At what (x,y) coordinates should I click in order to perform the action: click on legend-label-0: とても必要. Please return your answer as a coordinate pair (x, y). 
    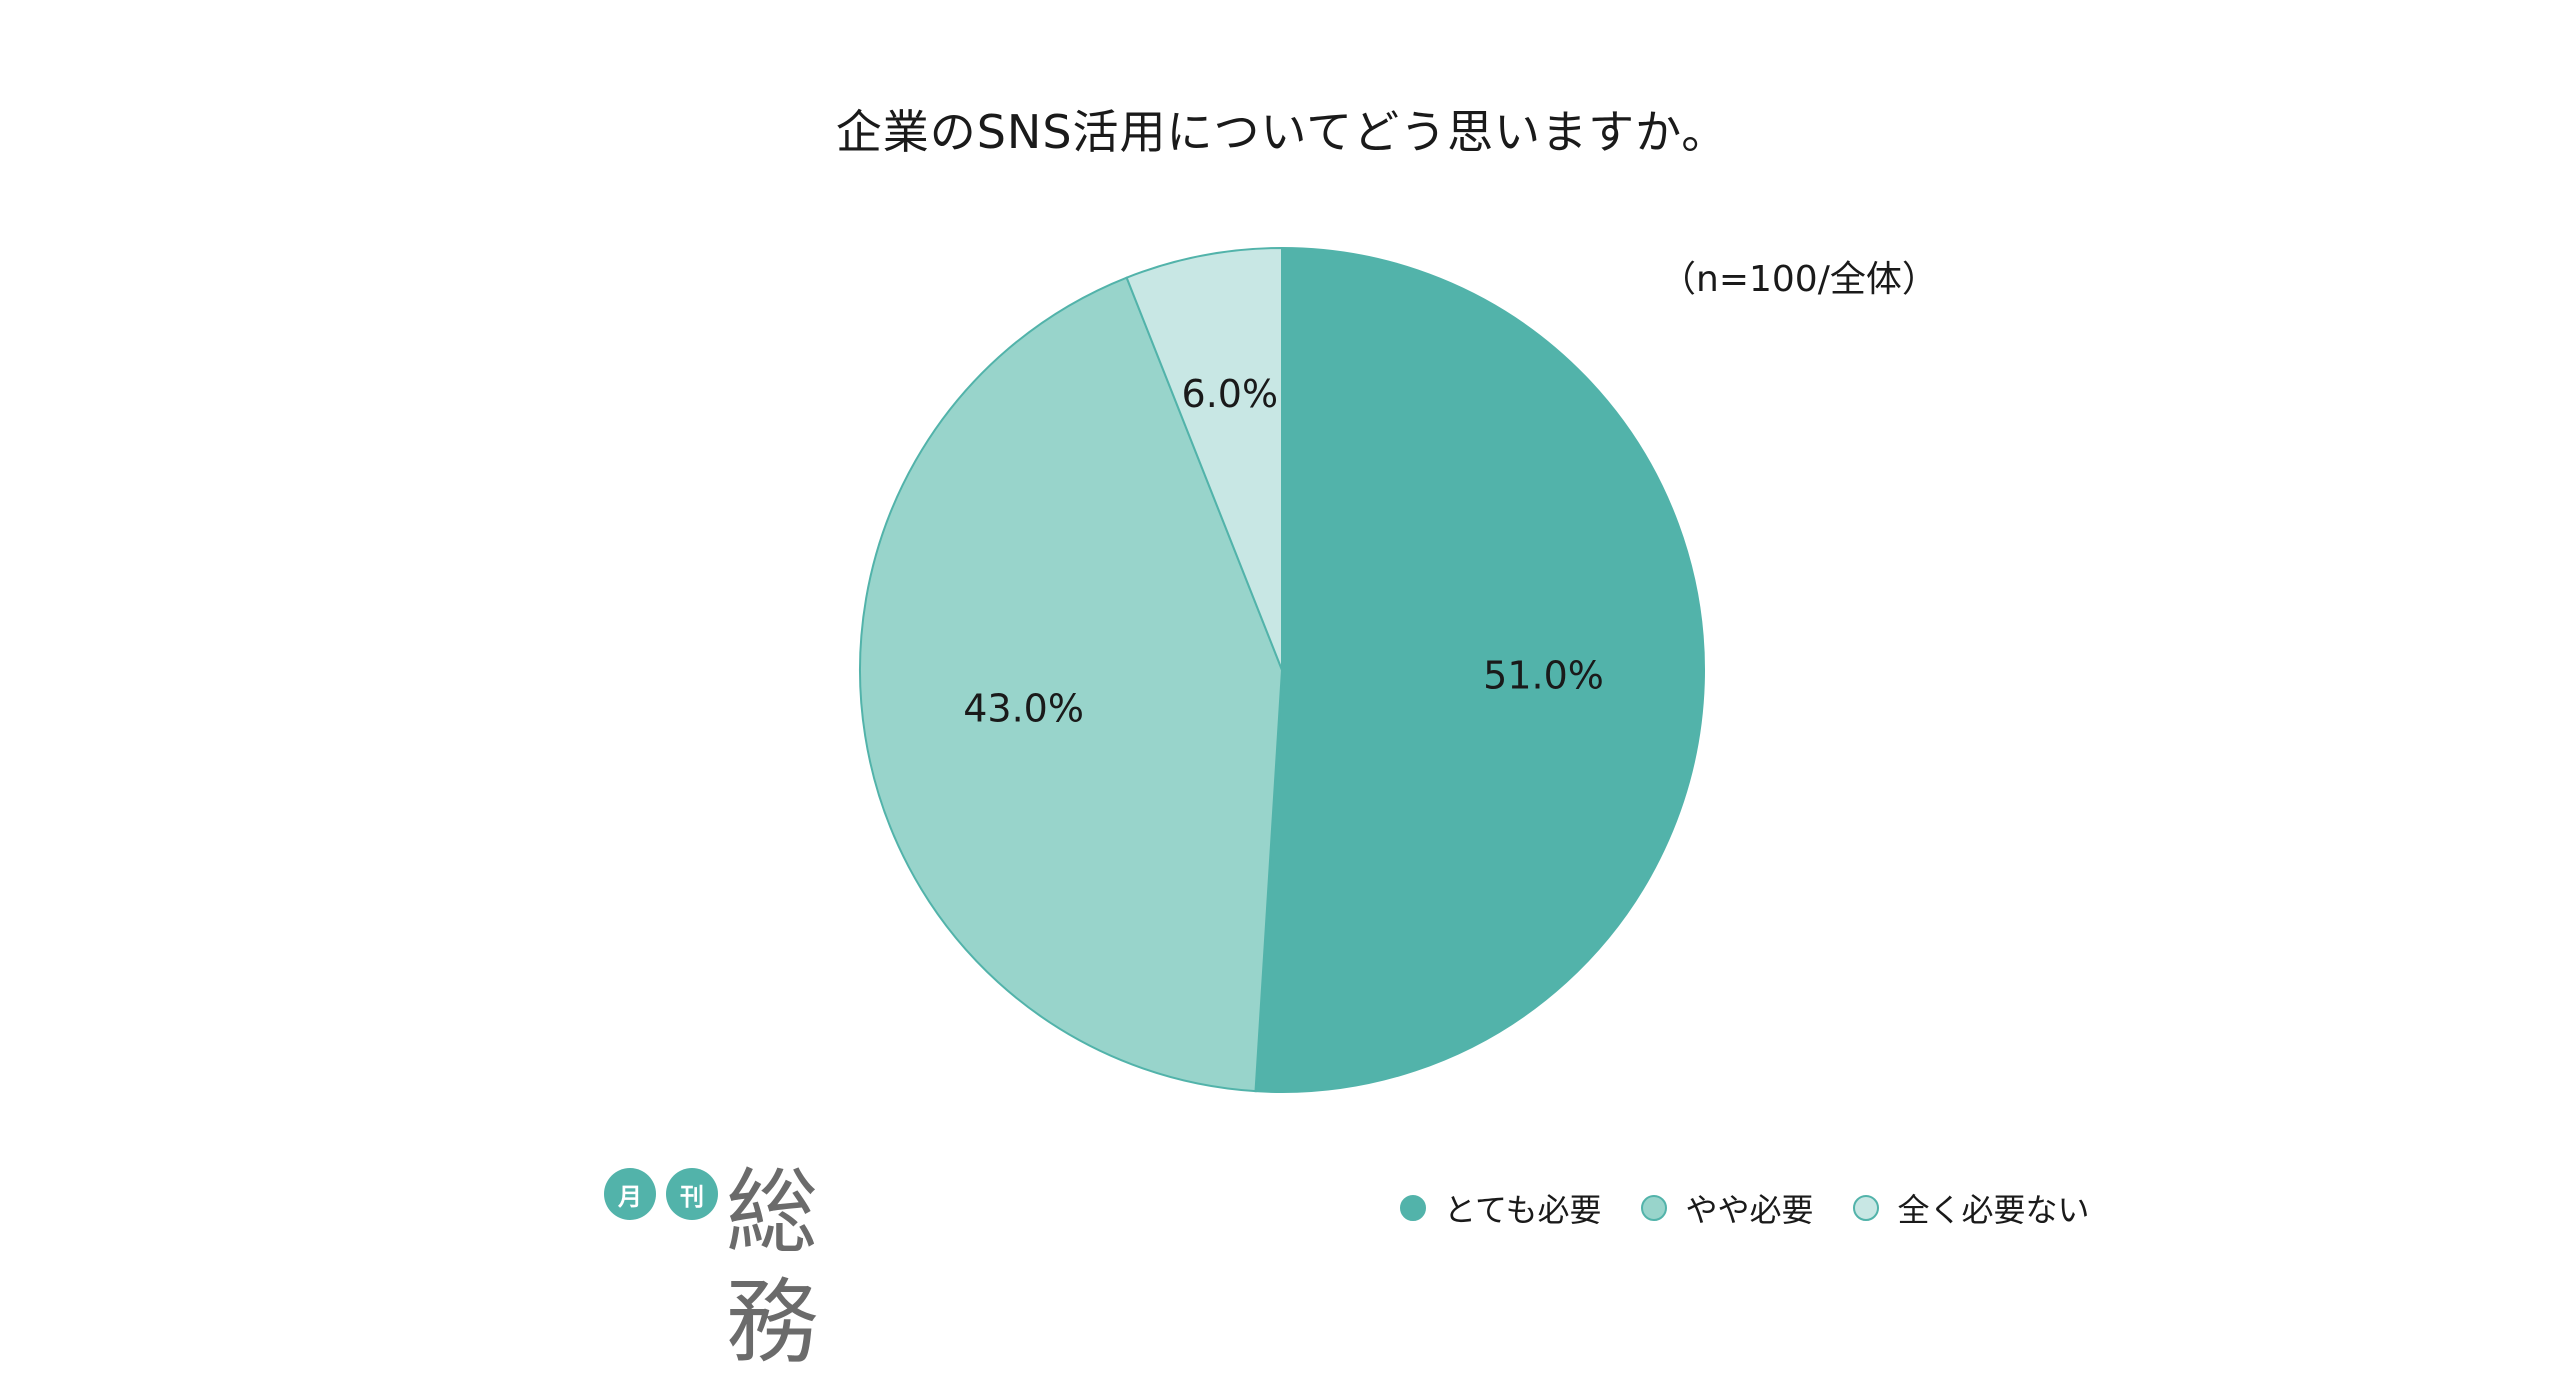
    Looking at the image, I should click on (1523, 1210).